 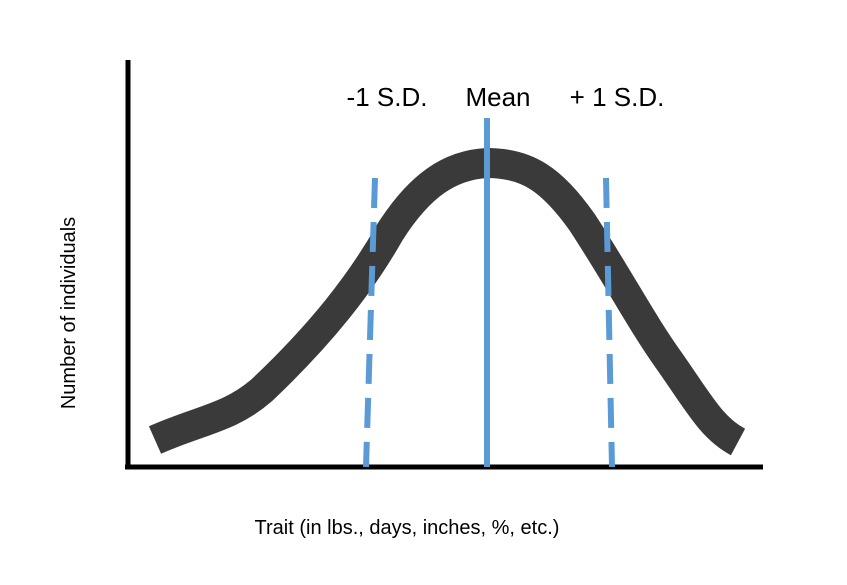 What do you see at coordinates (370, 322) in the screenshot?
I see `minus-sd-line` at bounding box center [370, 322].